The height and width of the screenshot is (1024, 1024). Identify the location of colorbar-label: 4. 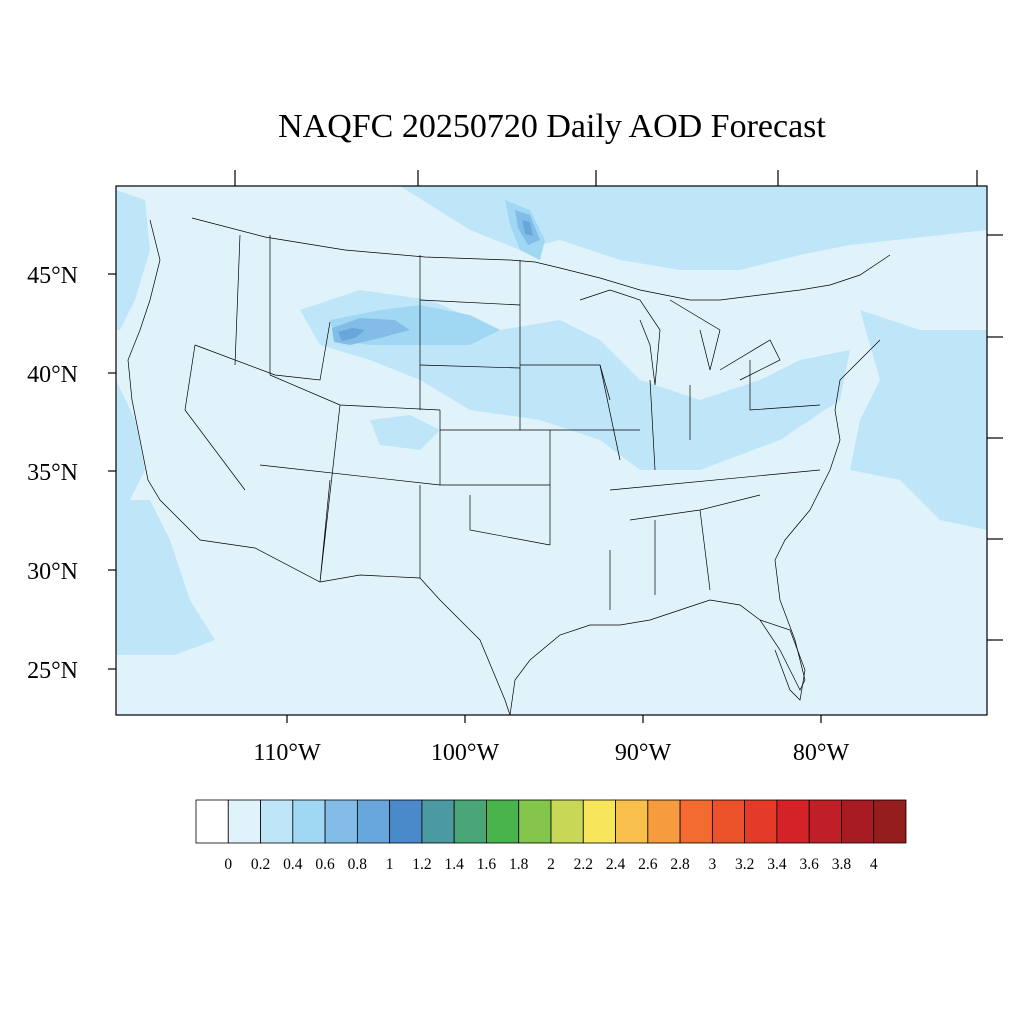
(874, 864).